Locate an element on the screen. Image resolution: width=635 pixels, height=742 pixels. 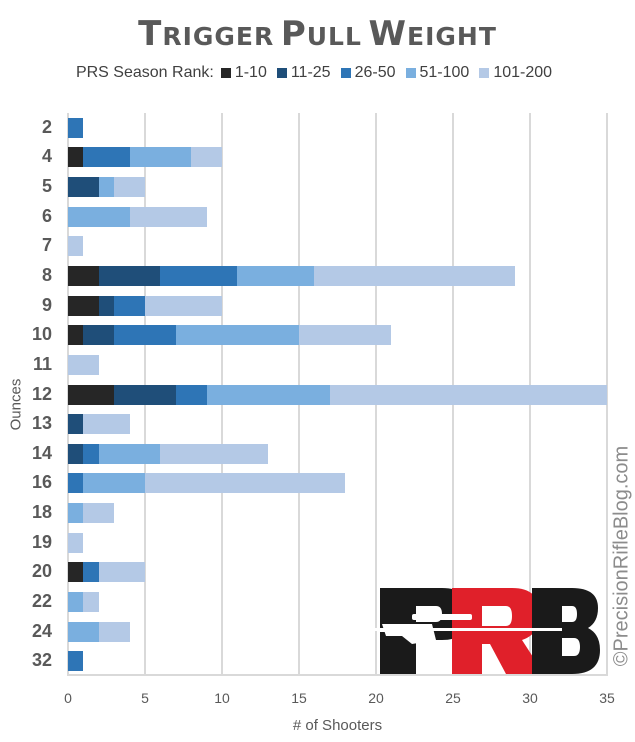
rifle-icon is located at coordinates (467, 626).